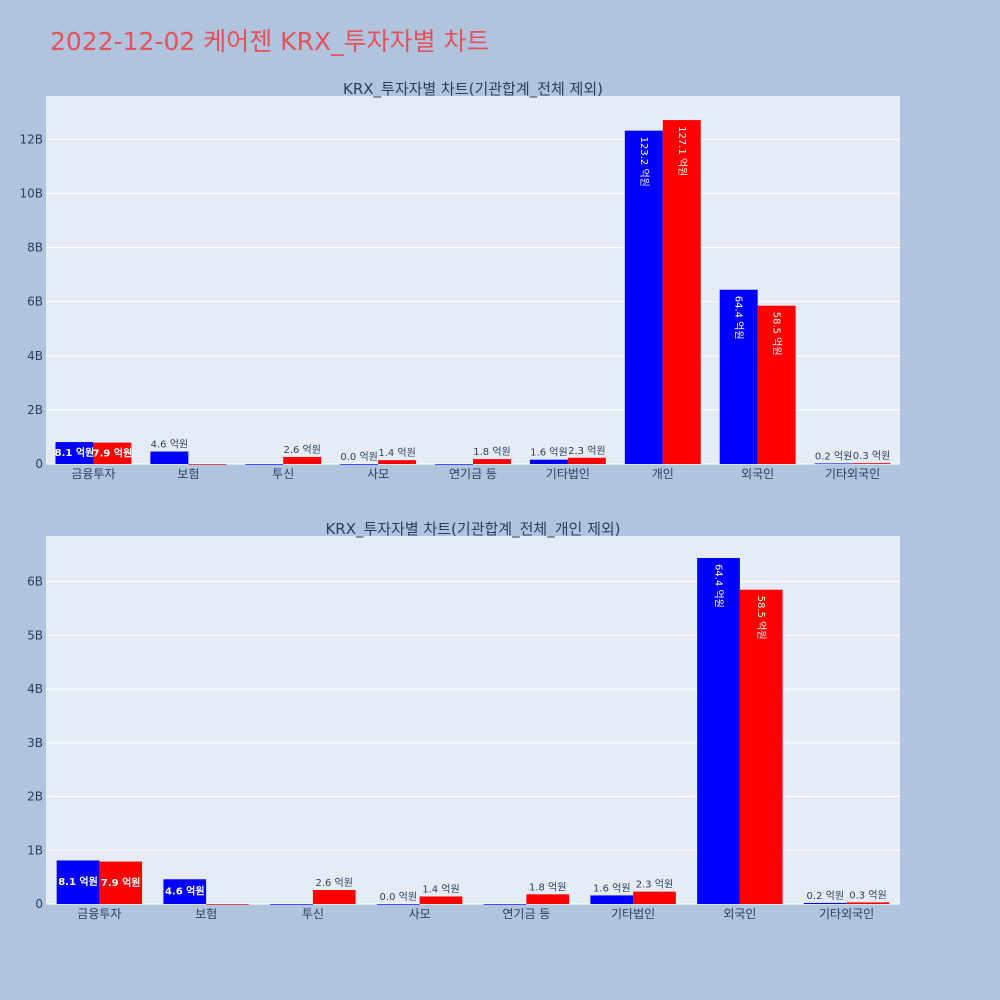 Image resolution: width=1000 pixels, height=1000 pixels. What do you see at coordinates (473, 89) in the screenshot?
I see `chart-title: KRX_투자자별 차트(기관합계_전체 제외)` at bounding box center [473, 89].